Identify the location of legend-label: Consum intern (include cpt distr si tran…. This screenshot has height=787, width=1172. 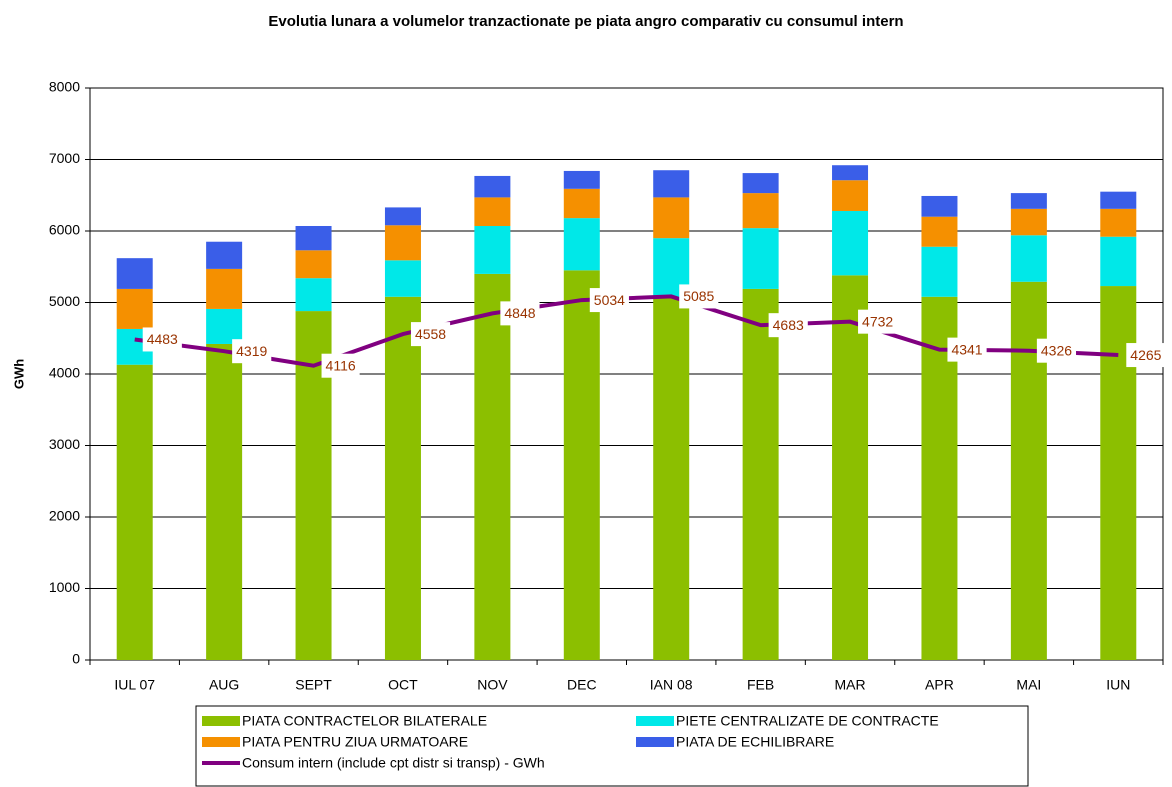
(393, 763).